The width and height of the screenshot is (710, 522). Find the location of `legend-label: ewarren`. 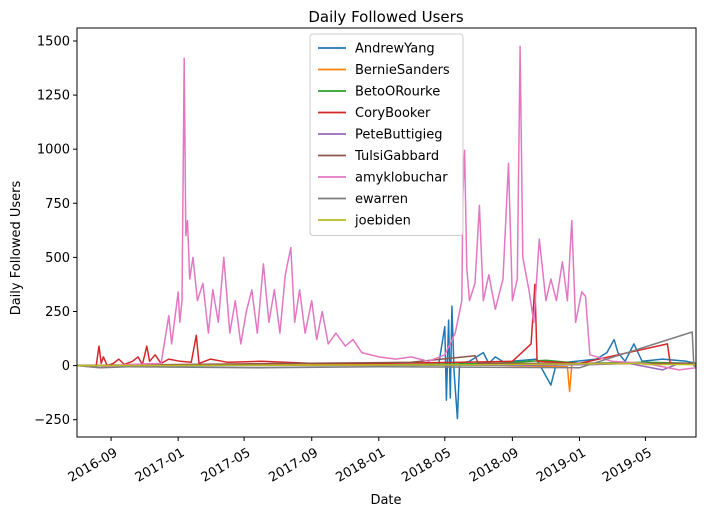

legend-label: ewarren is located at coordinates (381, 199).